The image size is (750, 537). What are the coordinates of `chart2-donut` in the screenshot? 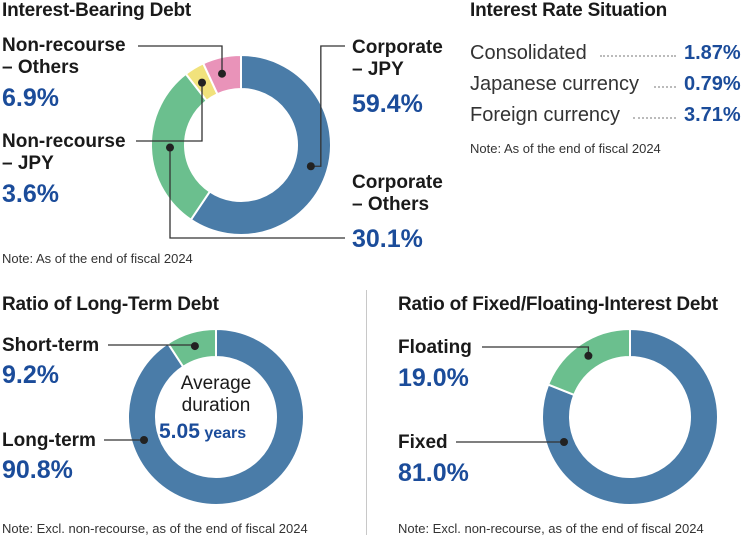 It's located at (216, 416).